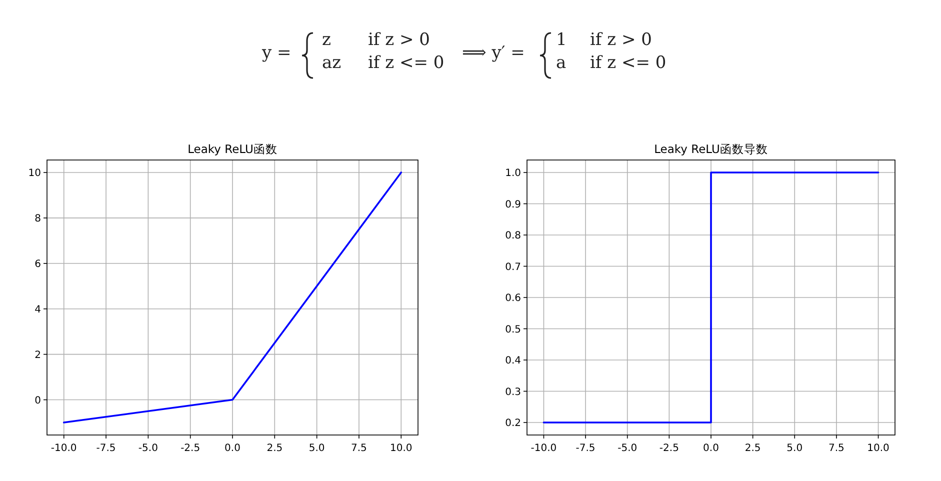  What do you see at coordinates (513, 236) in the screenshot?
I see `y-tick-label: 0.8` at bounding box center [513, 236].